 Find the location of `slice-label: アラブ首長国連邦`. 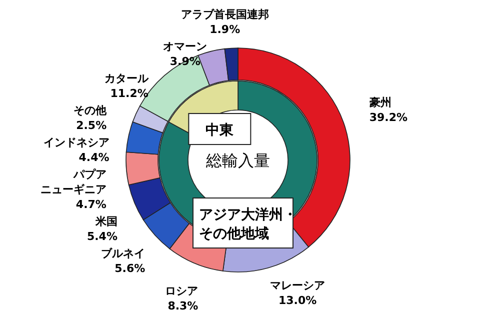

slice-label: アラブ首長国連邦 is located at coordinates (224, 15).